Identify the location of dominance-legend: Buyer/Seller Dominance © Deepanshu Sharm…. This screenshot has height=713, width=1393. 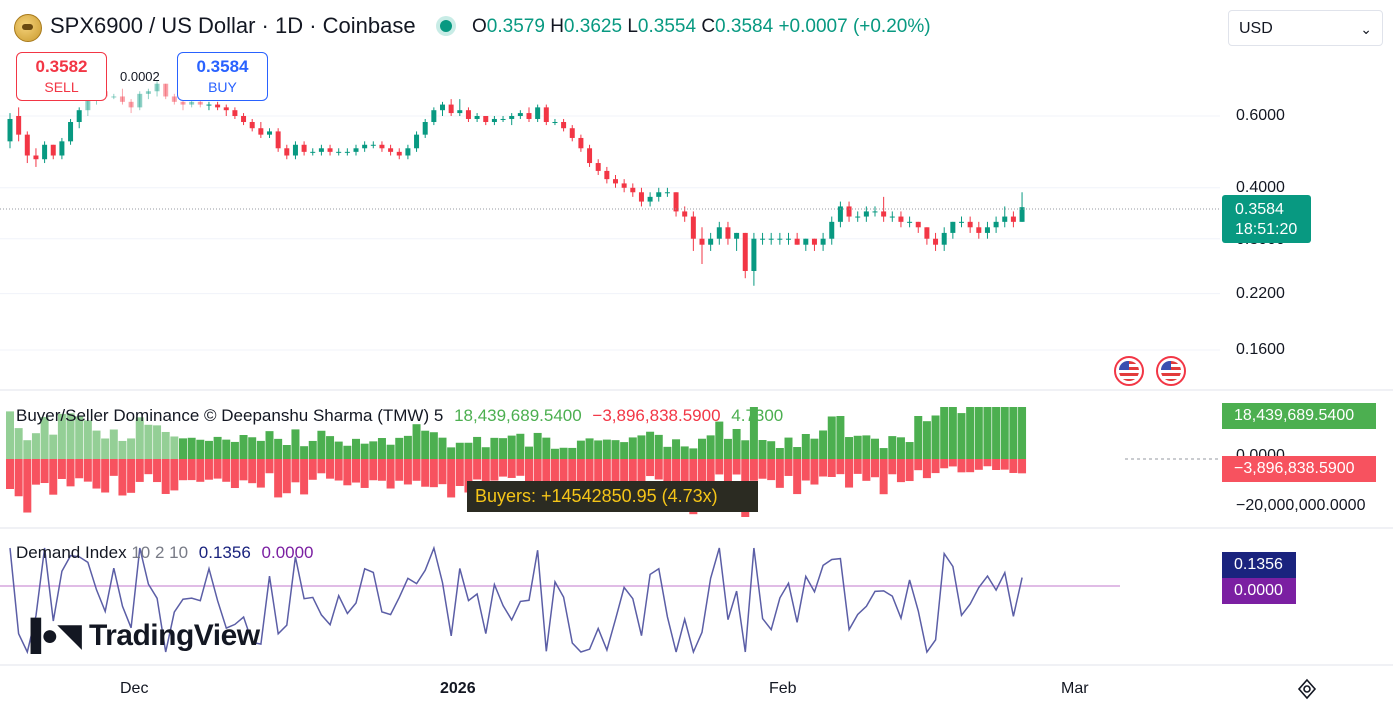
(399, 416).